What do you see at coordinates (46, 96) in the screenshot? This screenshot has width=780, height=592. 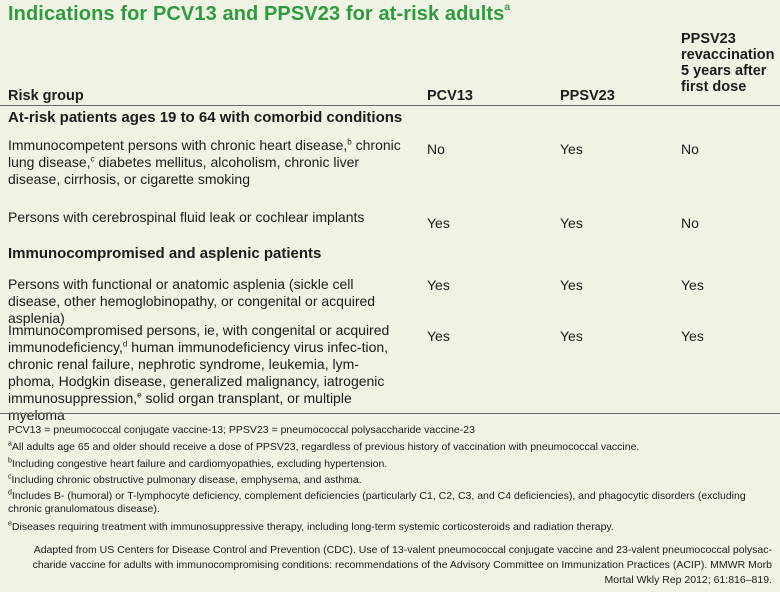 I see `column-header-risk-group: Risk group` at bounding box center [46, 96].